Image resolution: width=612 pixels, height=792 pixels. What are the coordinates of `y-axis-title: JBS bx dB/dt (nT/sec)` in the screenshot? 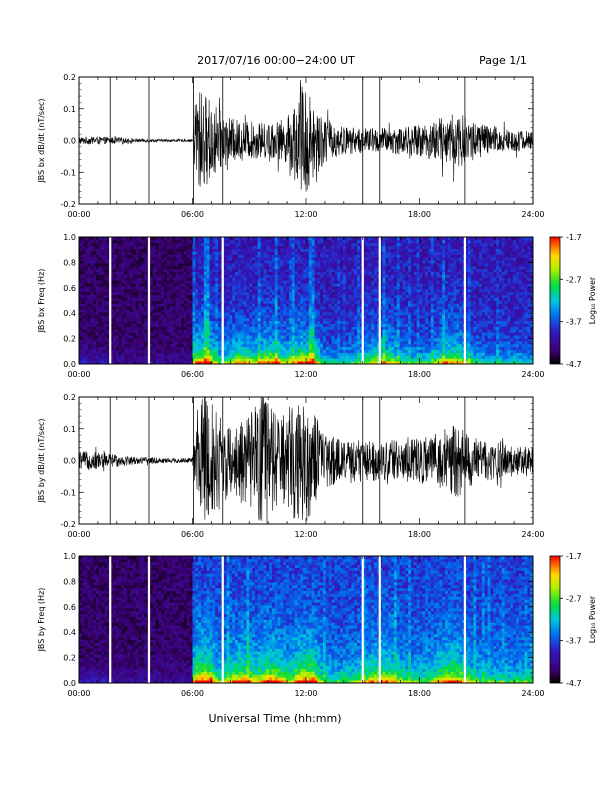 It's located at (41, 140).